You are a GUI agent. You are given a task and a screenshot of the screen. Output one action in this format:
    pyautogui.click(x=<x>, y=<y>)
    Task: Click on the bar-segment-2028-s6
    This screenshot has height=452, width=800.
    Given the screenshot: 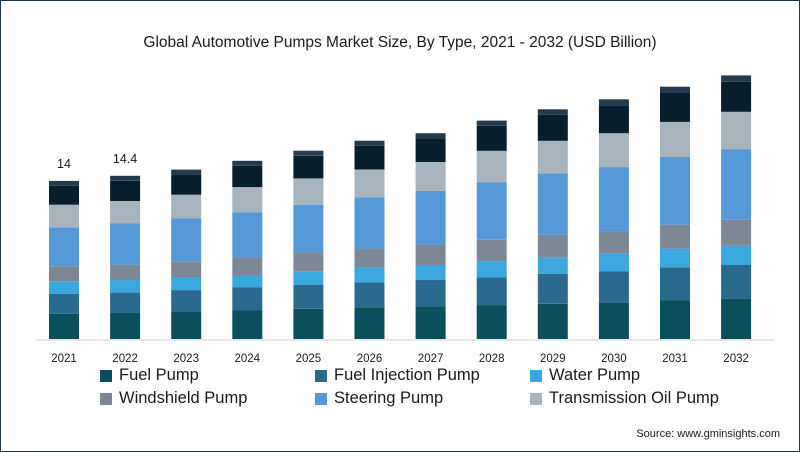 What is the action you would take?
    pyautogui.click(x=491, y=138)
    